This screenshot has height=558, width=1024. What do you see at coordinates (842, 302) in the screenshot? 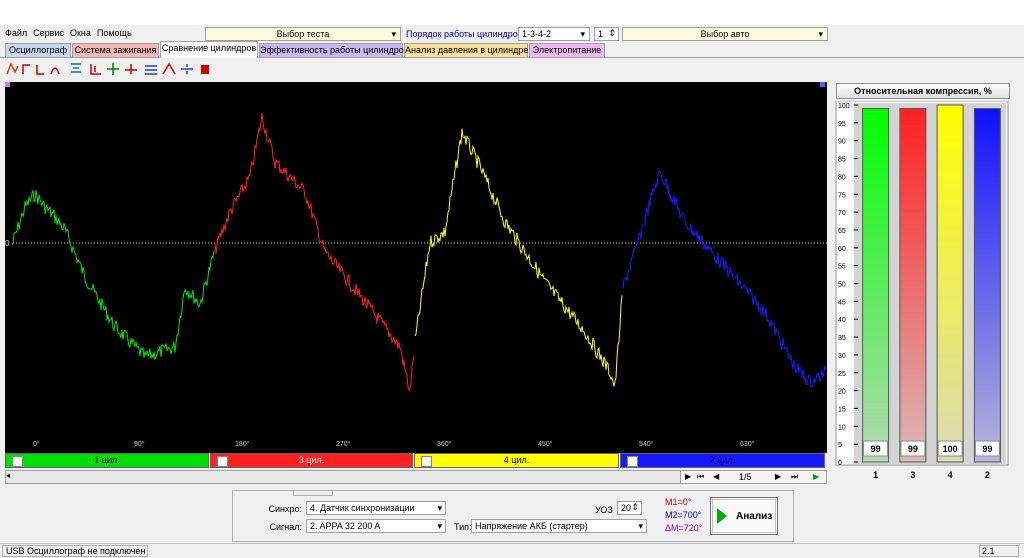
I see `y-tick-label: 45` at bounding box center [842, 302].